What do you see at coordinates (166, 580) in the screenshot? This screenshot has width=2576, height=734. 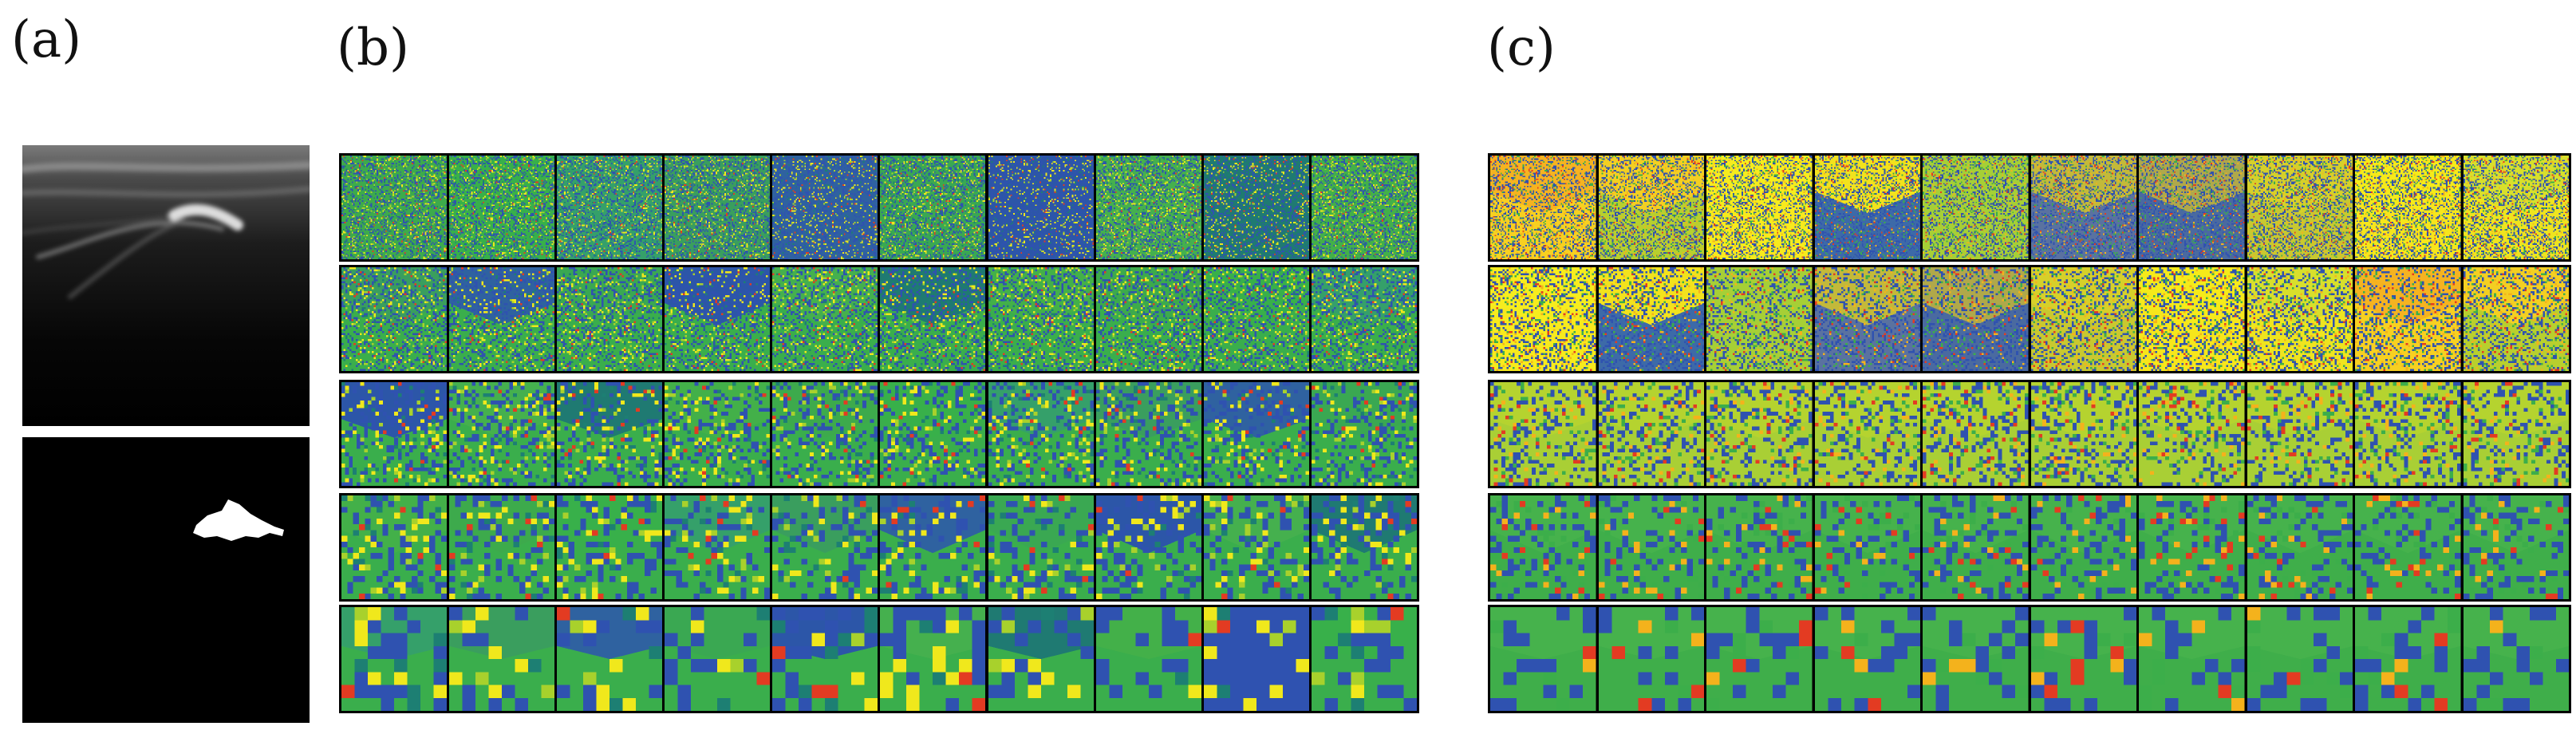 I see `segmentation-mask` at bounding box center [166, 580].